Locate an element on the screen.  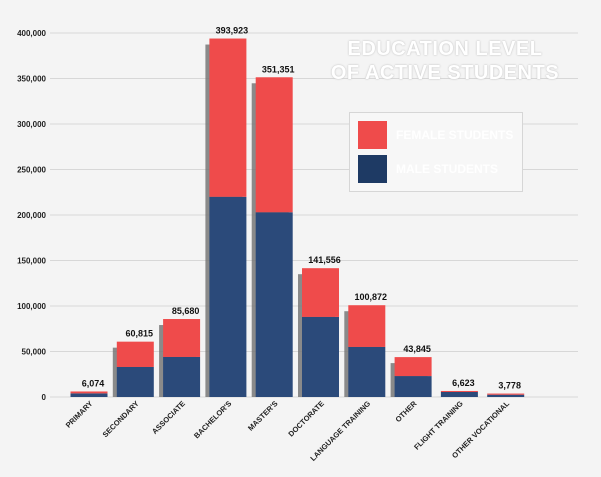
legend-label-male: MALE STUDENTS is located at coordinates (447, 169).